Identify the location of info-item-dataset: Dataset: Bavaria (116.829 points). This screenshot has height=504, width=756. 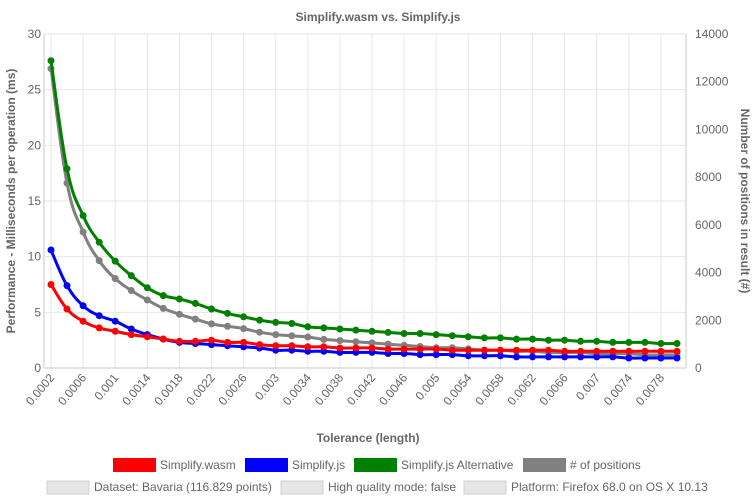
(159, 487).